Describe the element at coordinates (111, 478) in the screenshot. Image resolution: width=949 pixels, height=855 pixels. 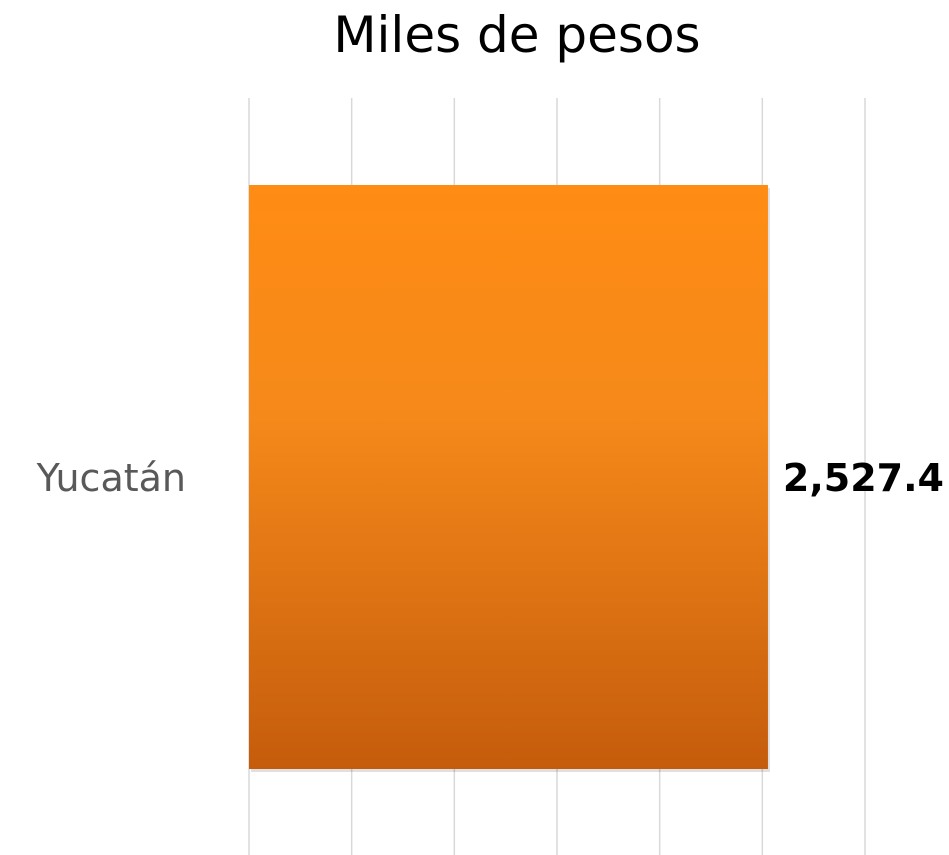
I see `category-label: Yucatán` at that location.